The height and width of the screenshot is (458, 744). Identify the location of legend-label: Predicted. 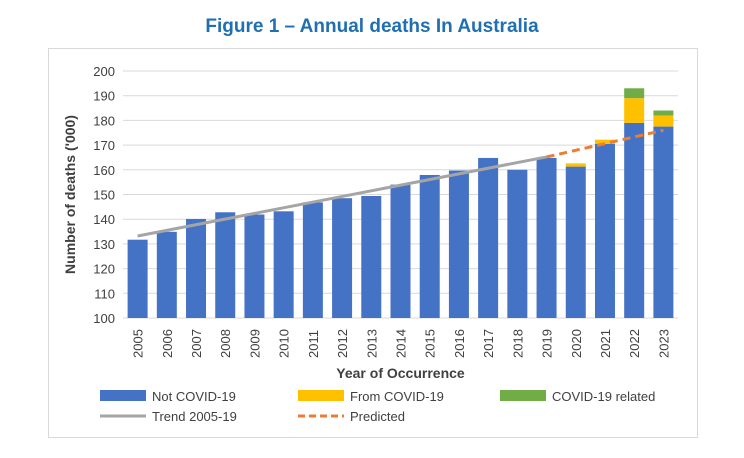
(377, 416).